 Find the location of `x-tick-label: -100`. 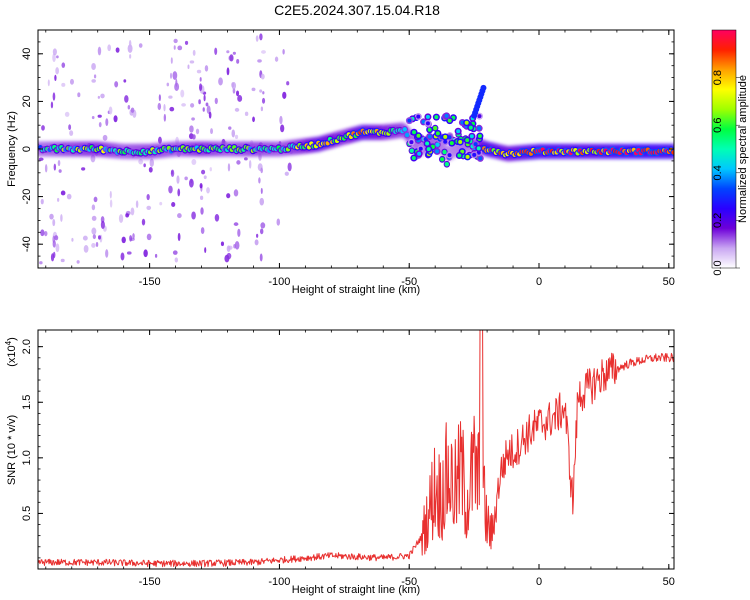

x-tick-label: -100 is located at coordinates (279, 282).